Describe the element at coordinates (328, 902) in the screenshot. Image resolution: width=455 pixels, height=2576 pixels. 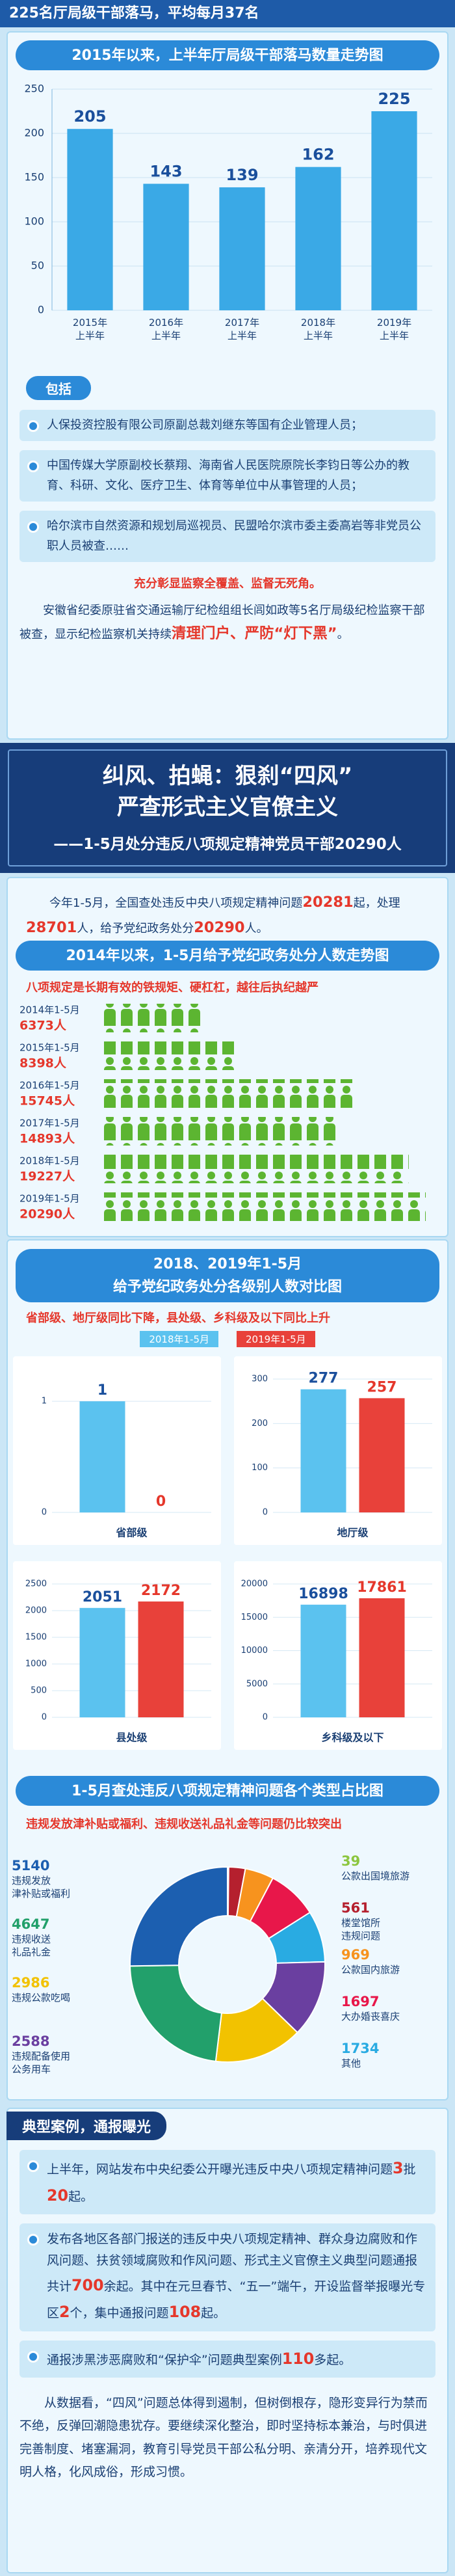
I see `highlight-text: 20281` at that location.